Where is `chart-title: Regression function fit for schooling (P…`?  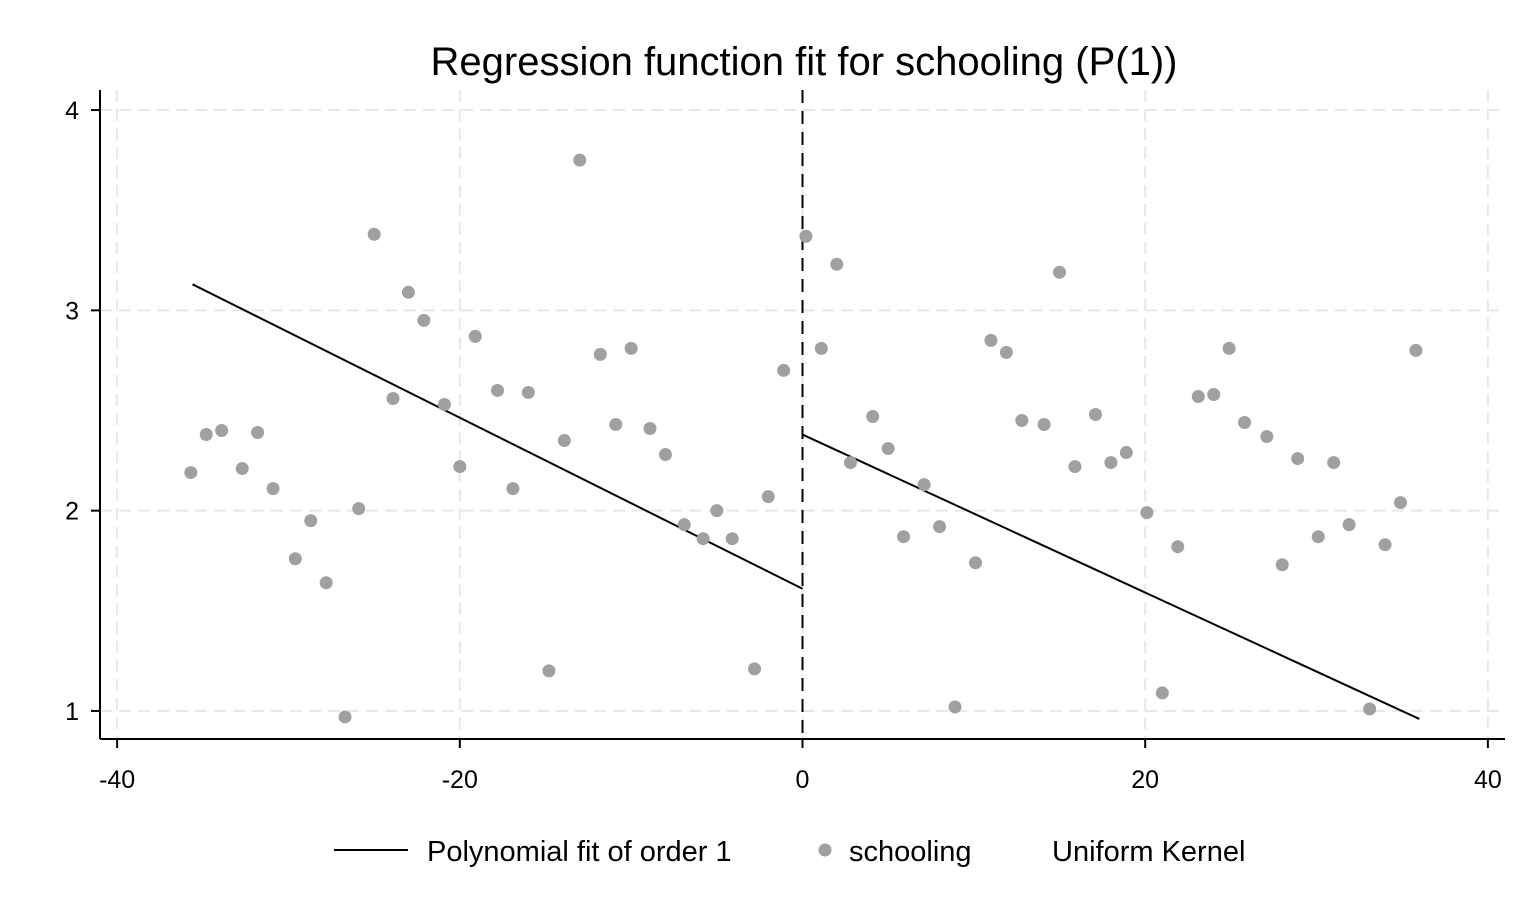 chart-title: Regression function fit for schooling (P… is located at coordinates (804, 62).